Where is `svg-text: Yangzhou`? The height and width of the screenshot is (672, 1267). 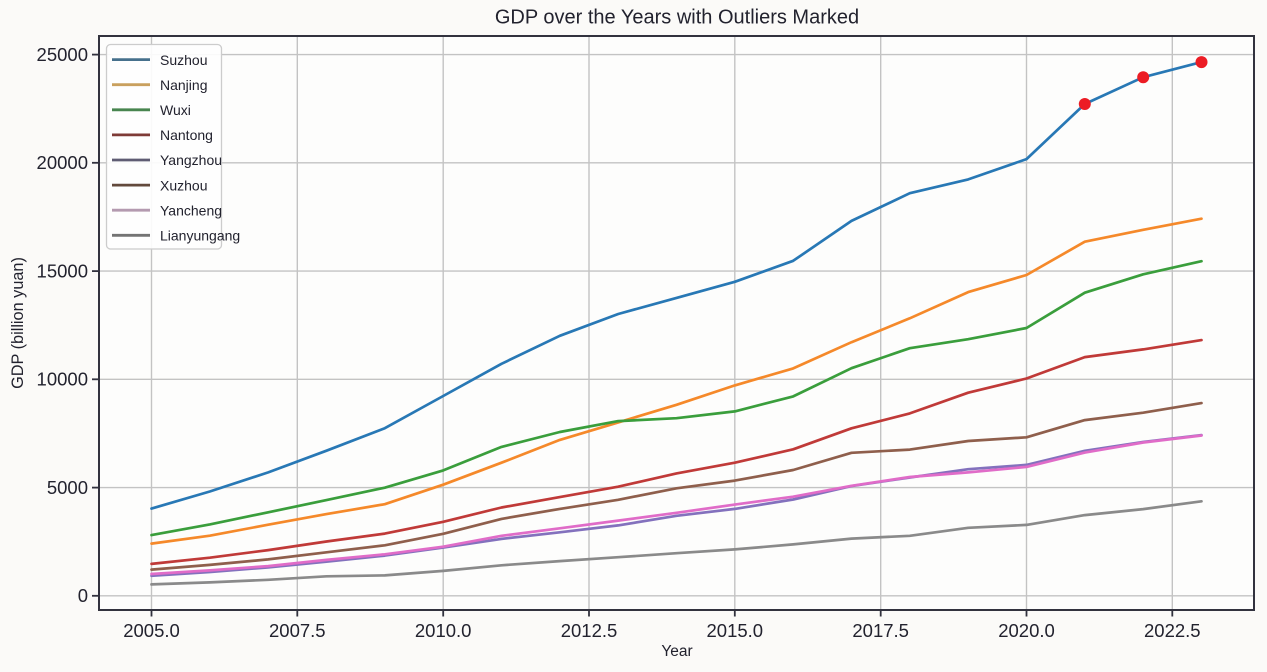
svg-text: Yangzhou is located at coordinates (191, 160).